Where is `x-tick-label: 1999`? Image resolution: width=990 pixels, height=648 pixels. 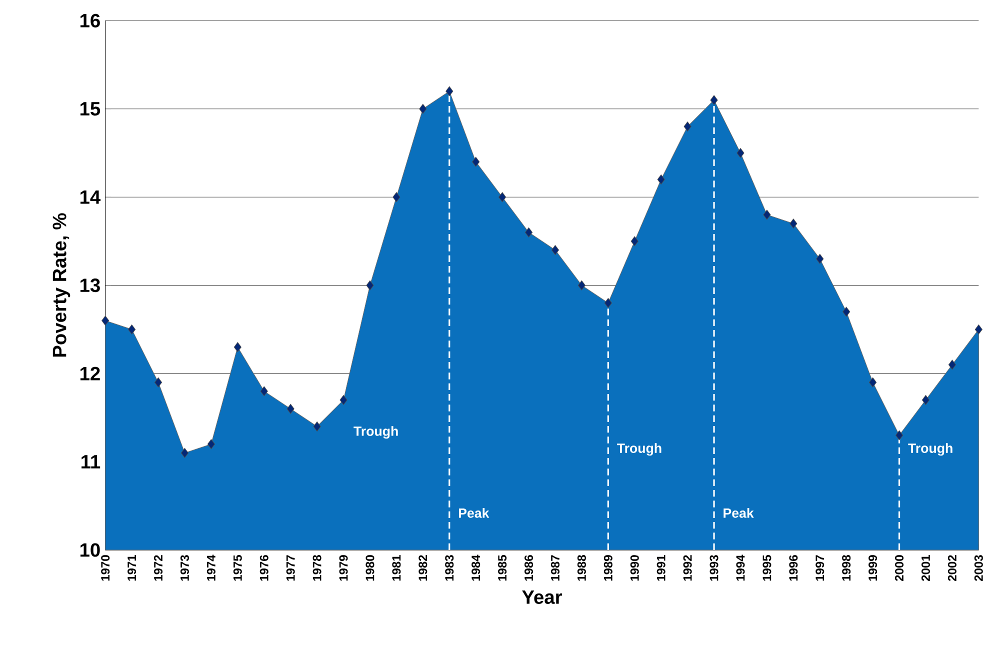
x-tick-label: 1999 is located at coordinates (873, 568).